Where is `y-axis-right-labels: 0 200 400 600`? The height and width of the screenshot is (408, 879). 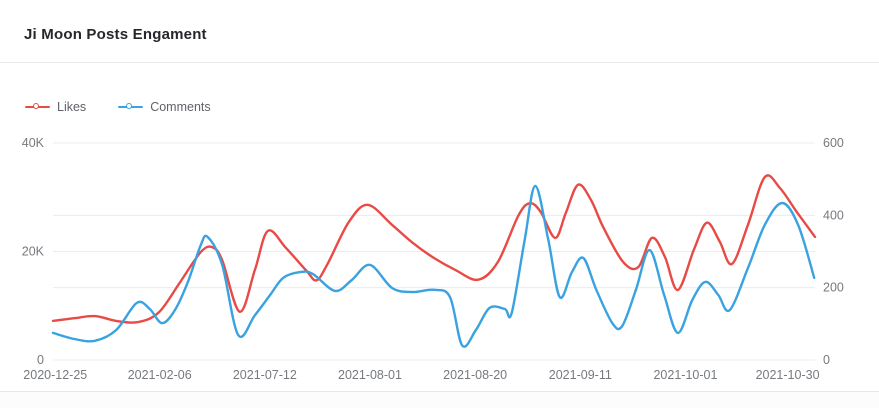
y-axis-right-labels: 0 200 400 600 is located at coordinates (833, 251).